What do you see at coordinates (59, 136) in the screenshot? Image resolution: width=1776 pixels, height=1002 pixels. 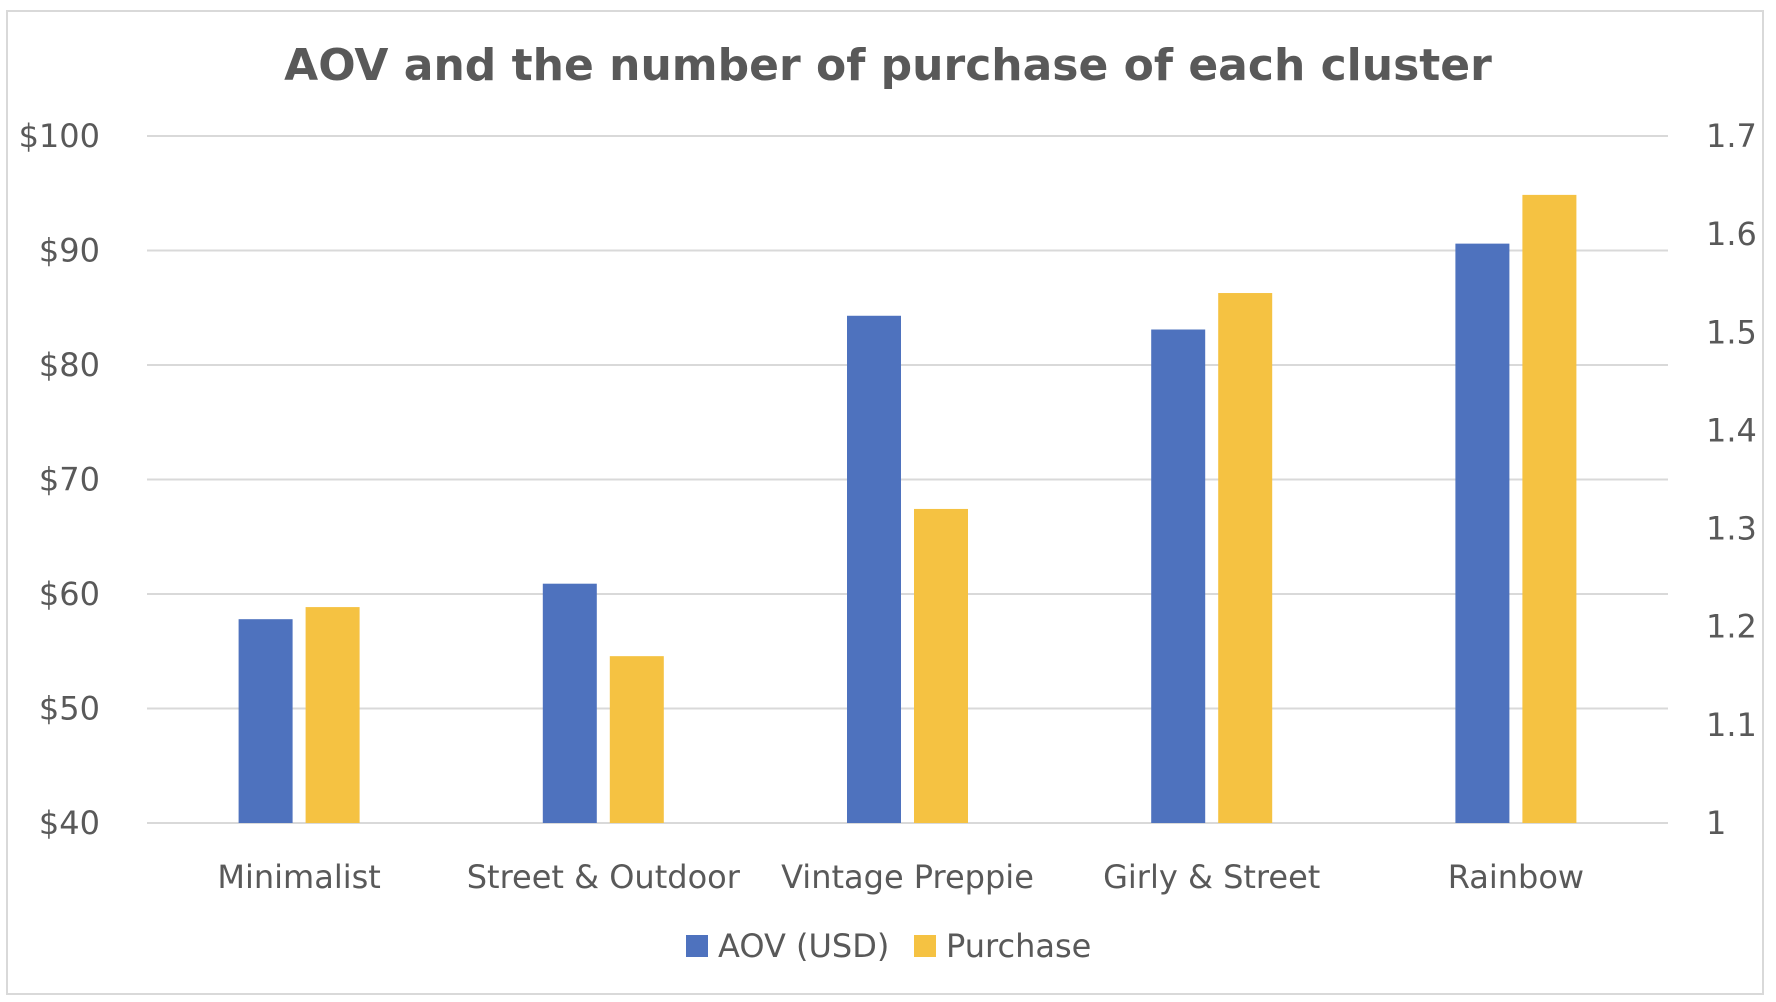 I see `left-tick-label: $100` at bounding box center [59, 136].